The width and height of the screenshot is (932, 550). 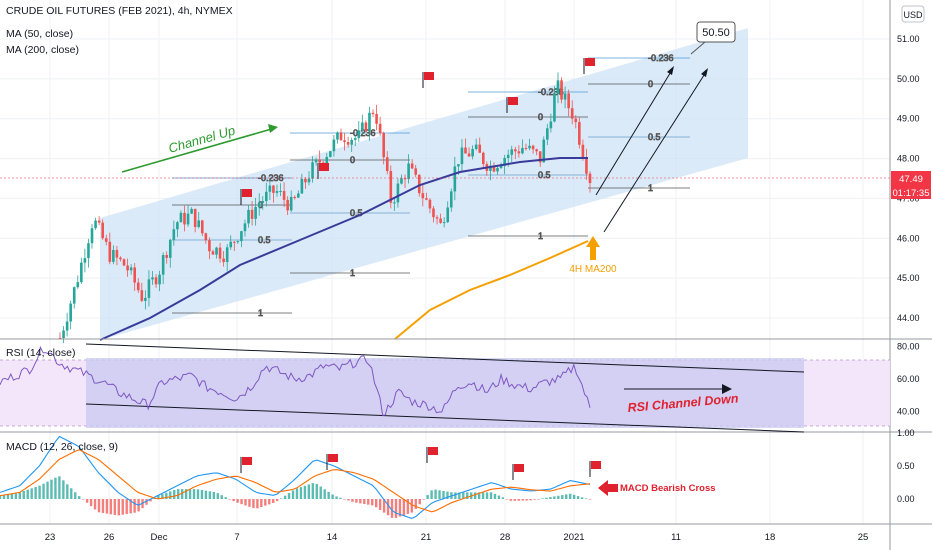 What do you see at coordinates (770, 537) in the screenshot?
I see `time-tick-label: 18` at bounding box center [770, 537].